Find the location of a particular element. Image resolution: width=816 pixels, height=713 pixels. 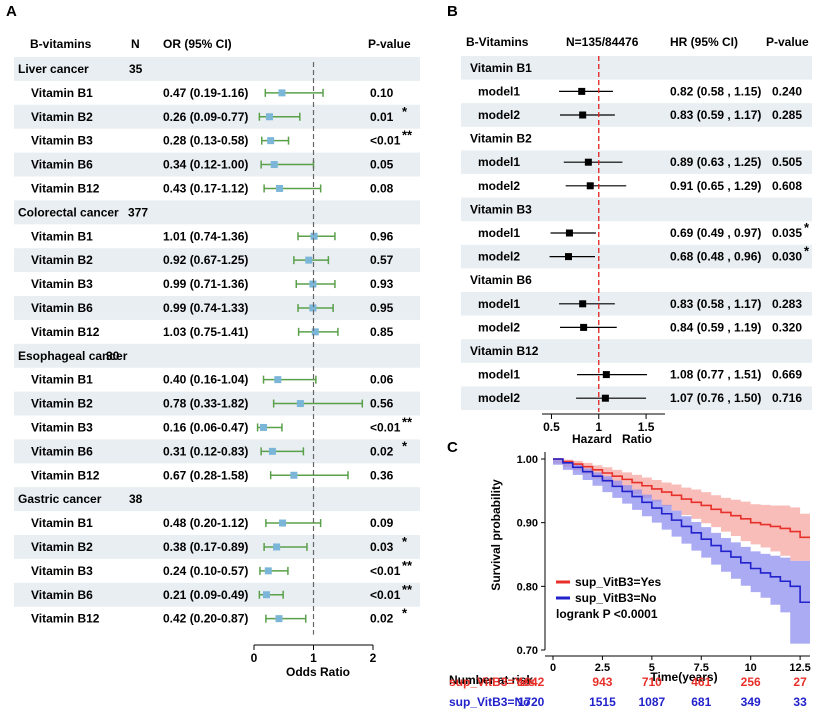

or-ci-value: 0.99 (0.74-1.33) is located at coordinates (205, 308).